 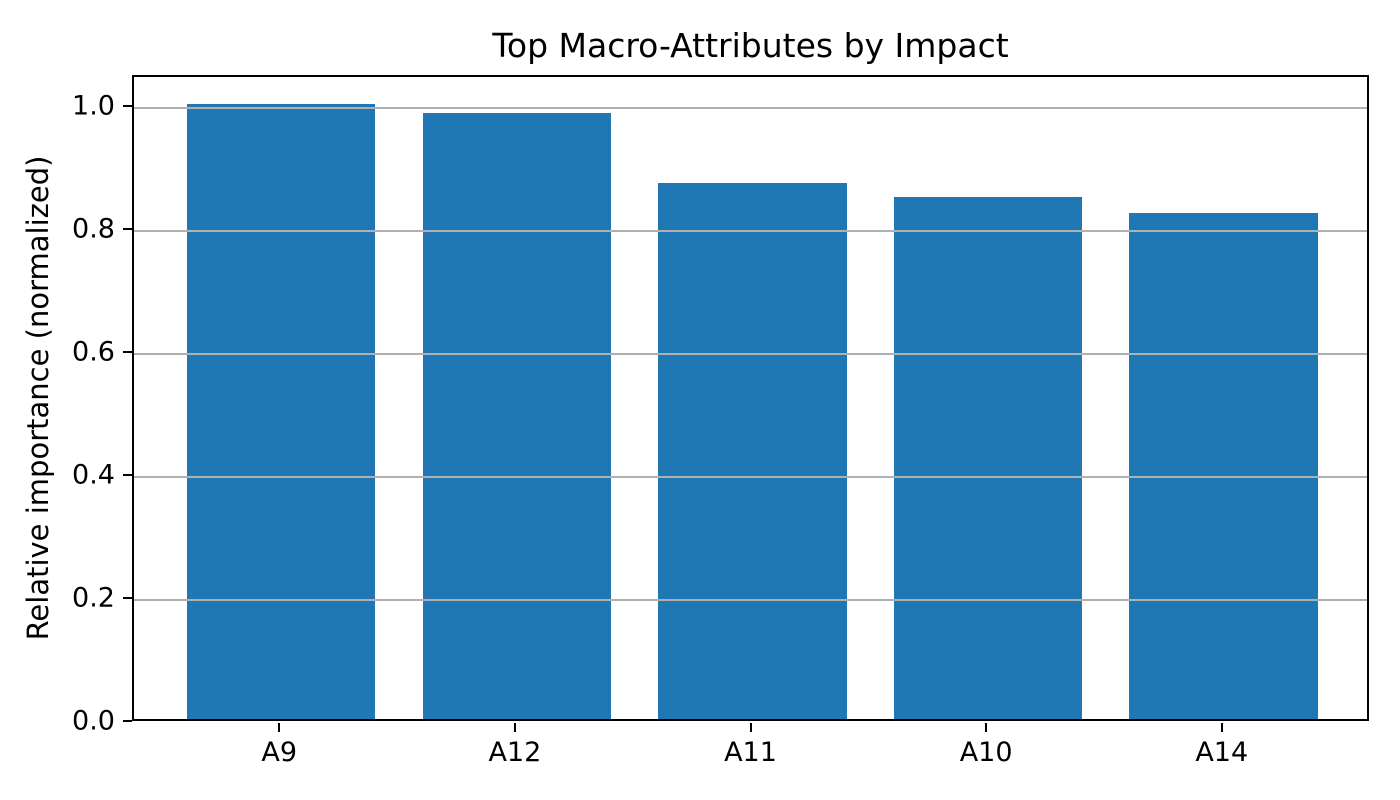 I want to click on gridline-0.4, so click(x=750, y=476).